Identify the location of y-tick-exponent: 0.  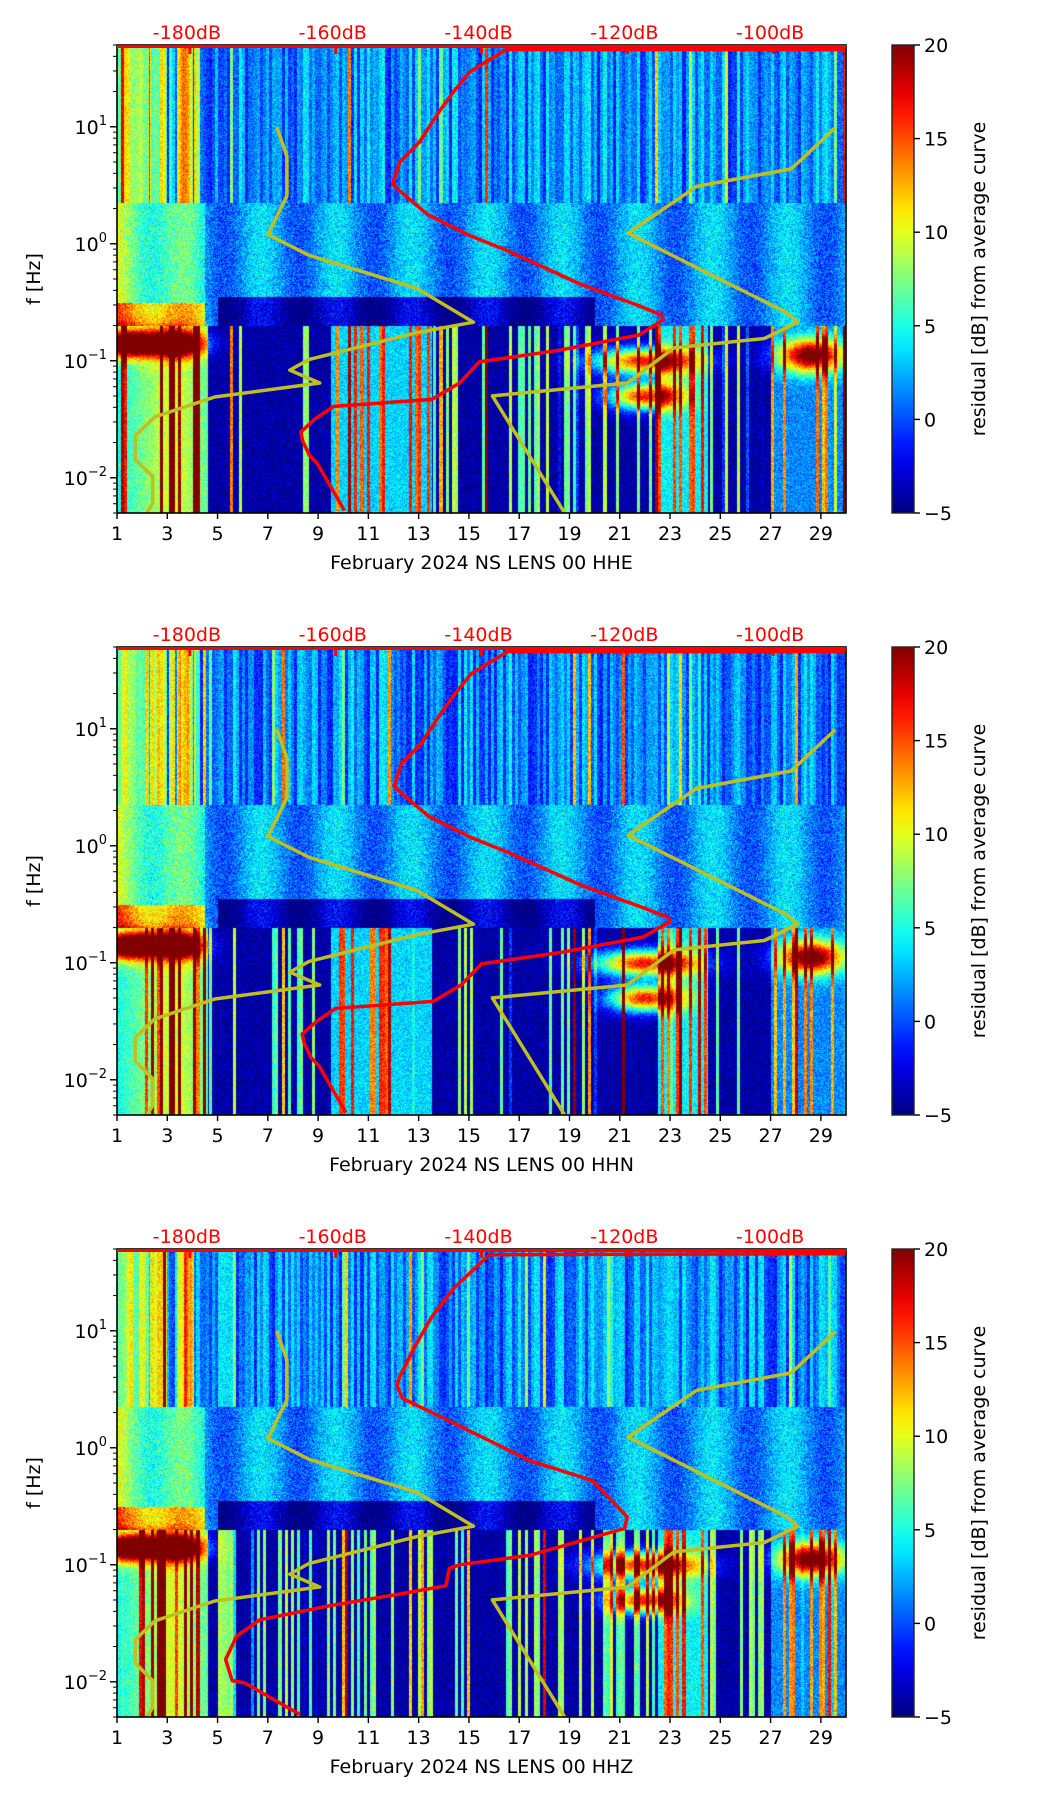
(103, 238).